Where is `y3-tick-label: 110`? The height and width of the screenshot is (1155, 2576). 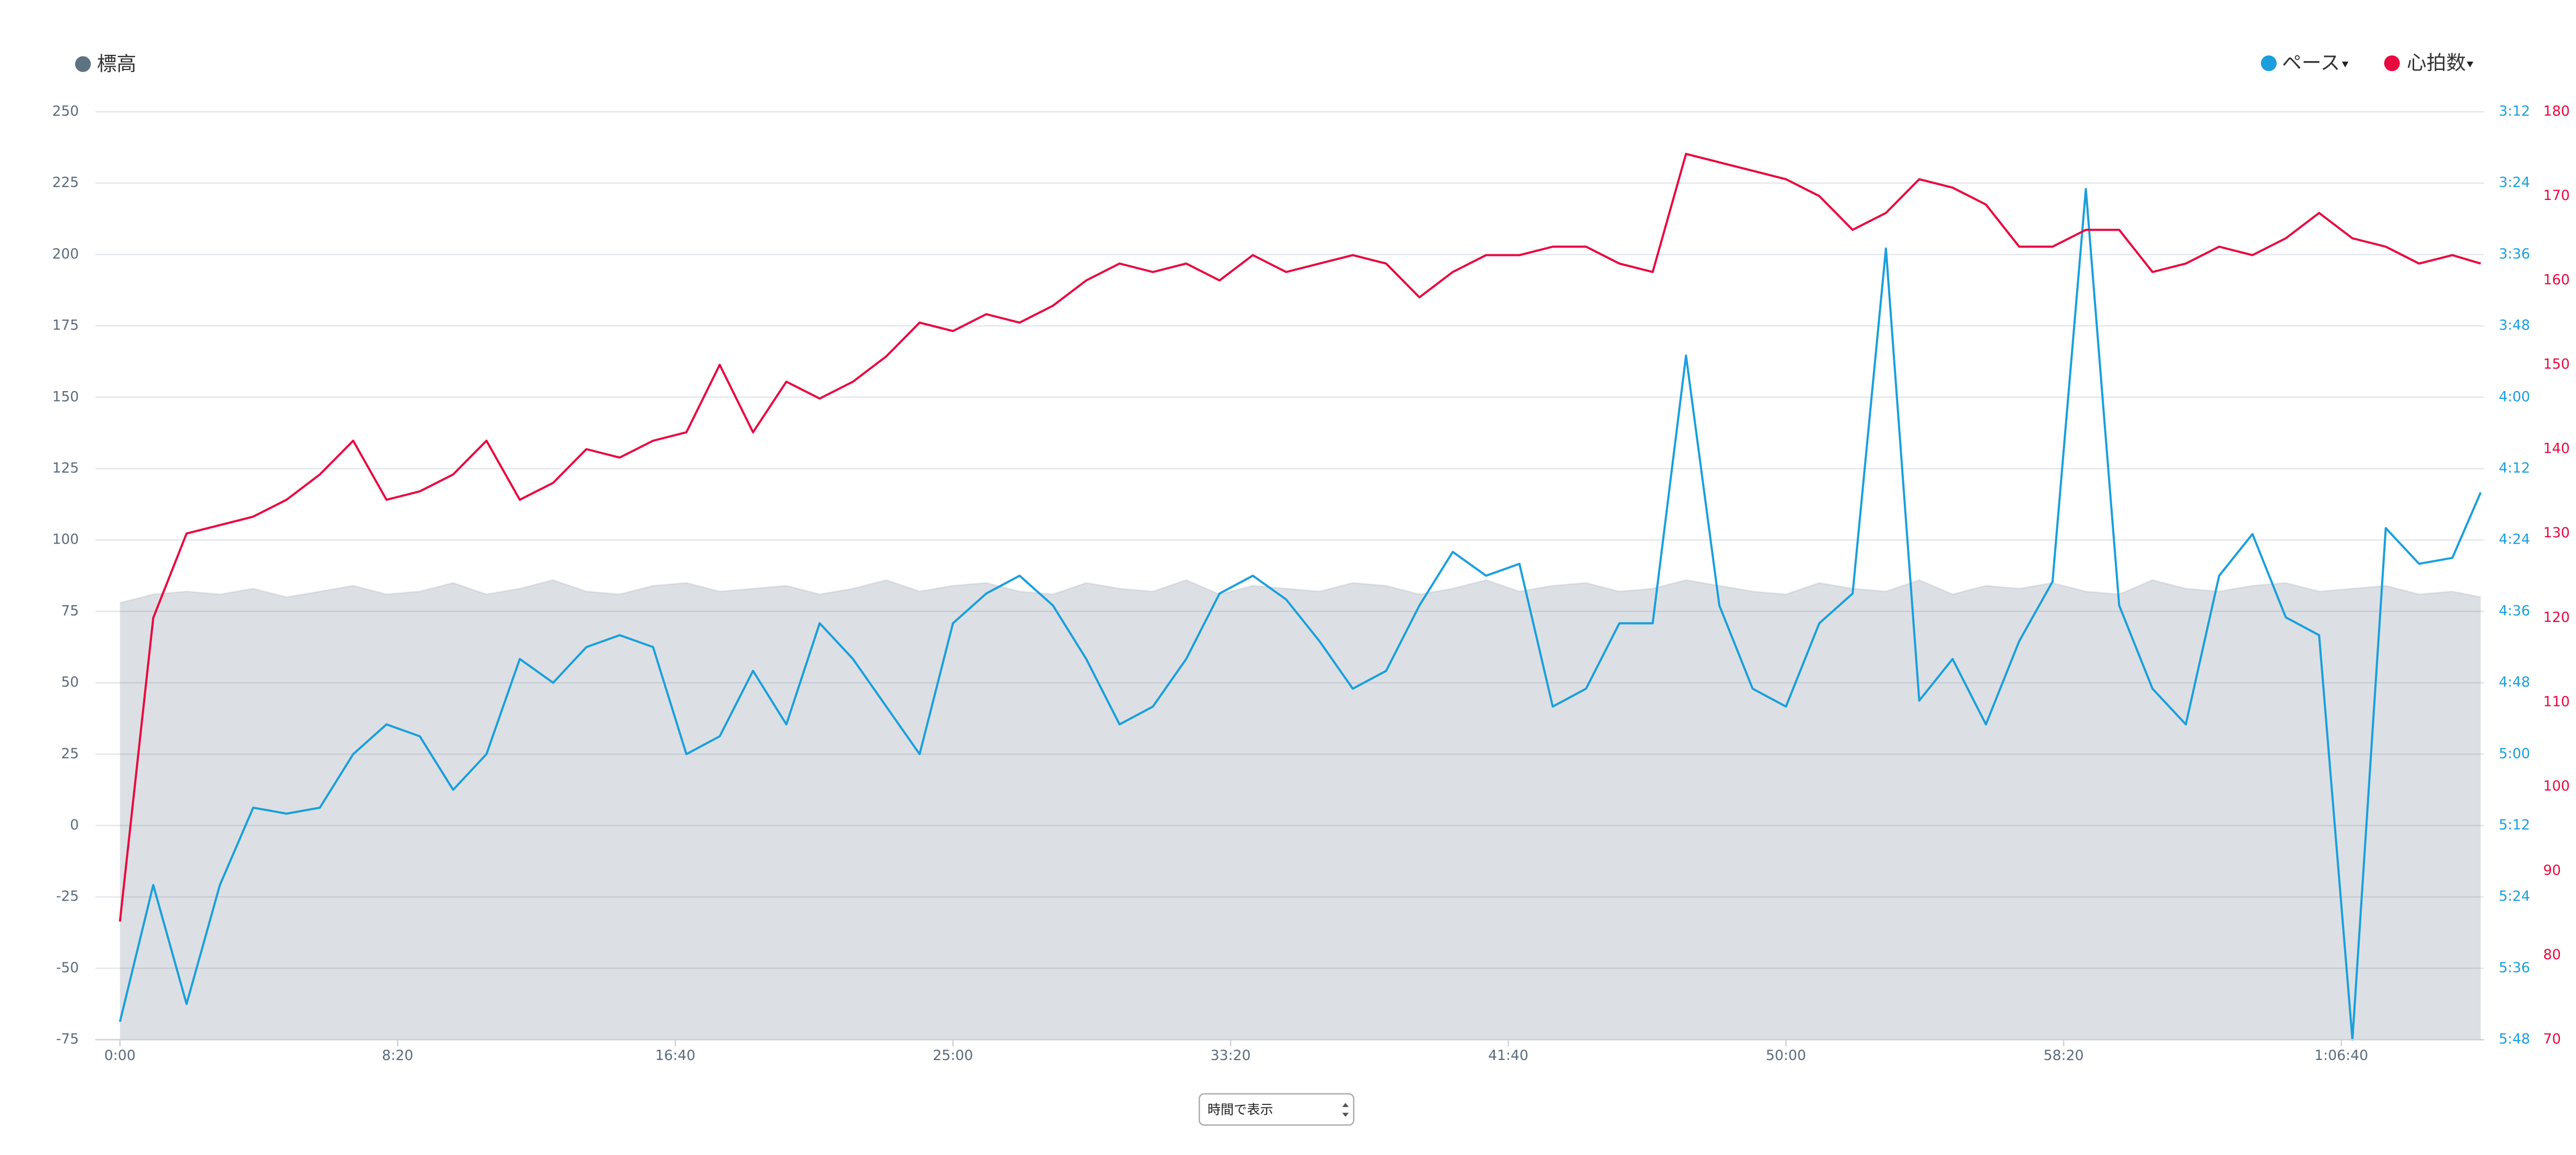 y3-tick-label: 110 is located at coordinates (2556, 701).